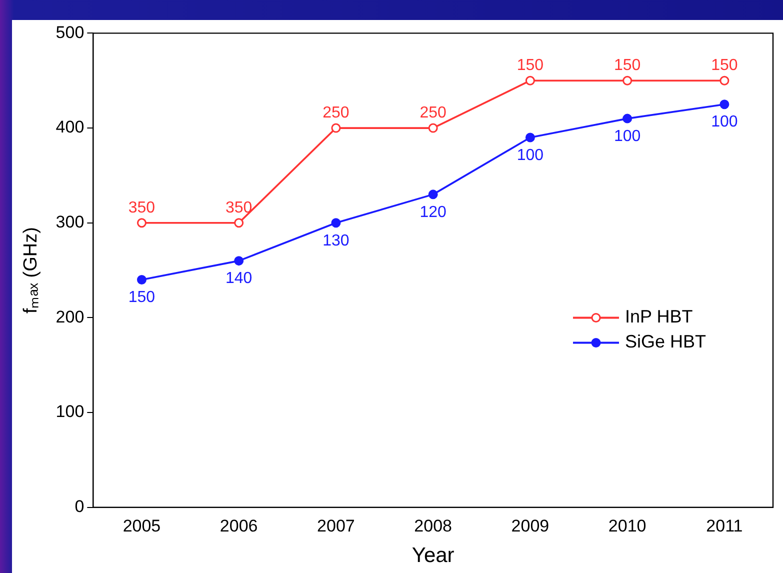  I want to click on y-tick-label: 500, so click(70, 32).